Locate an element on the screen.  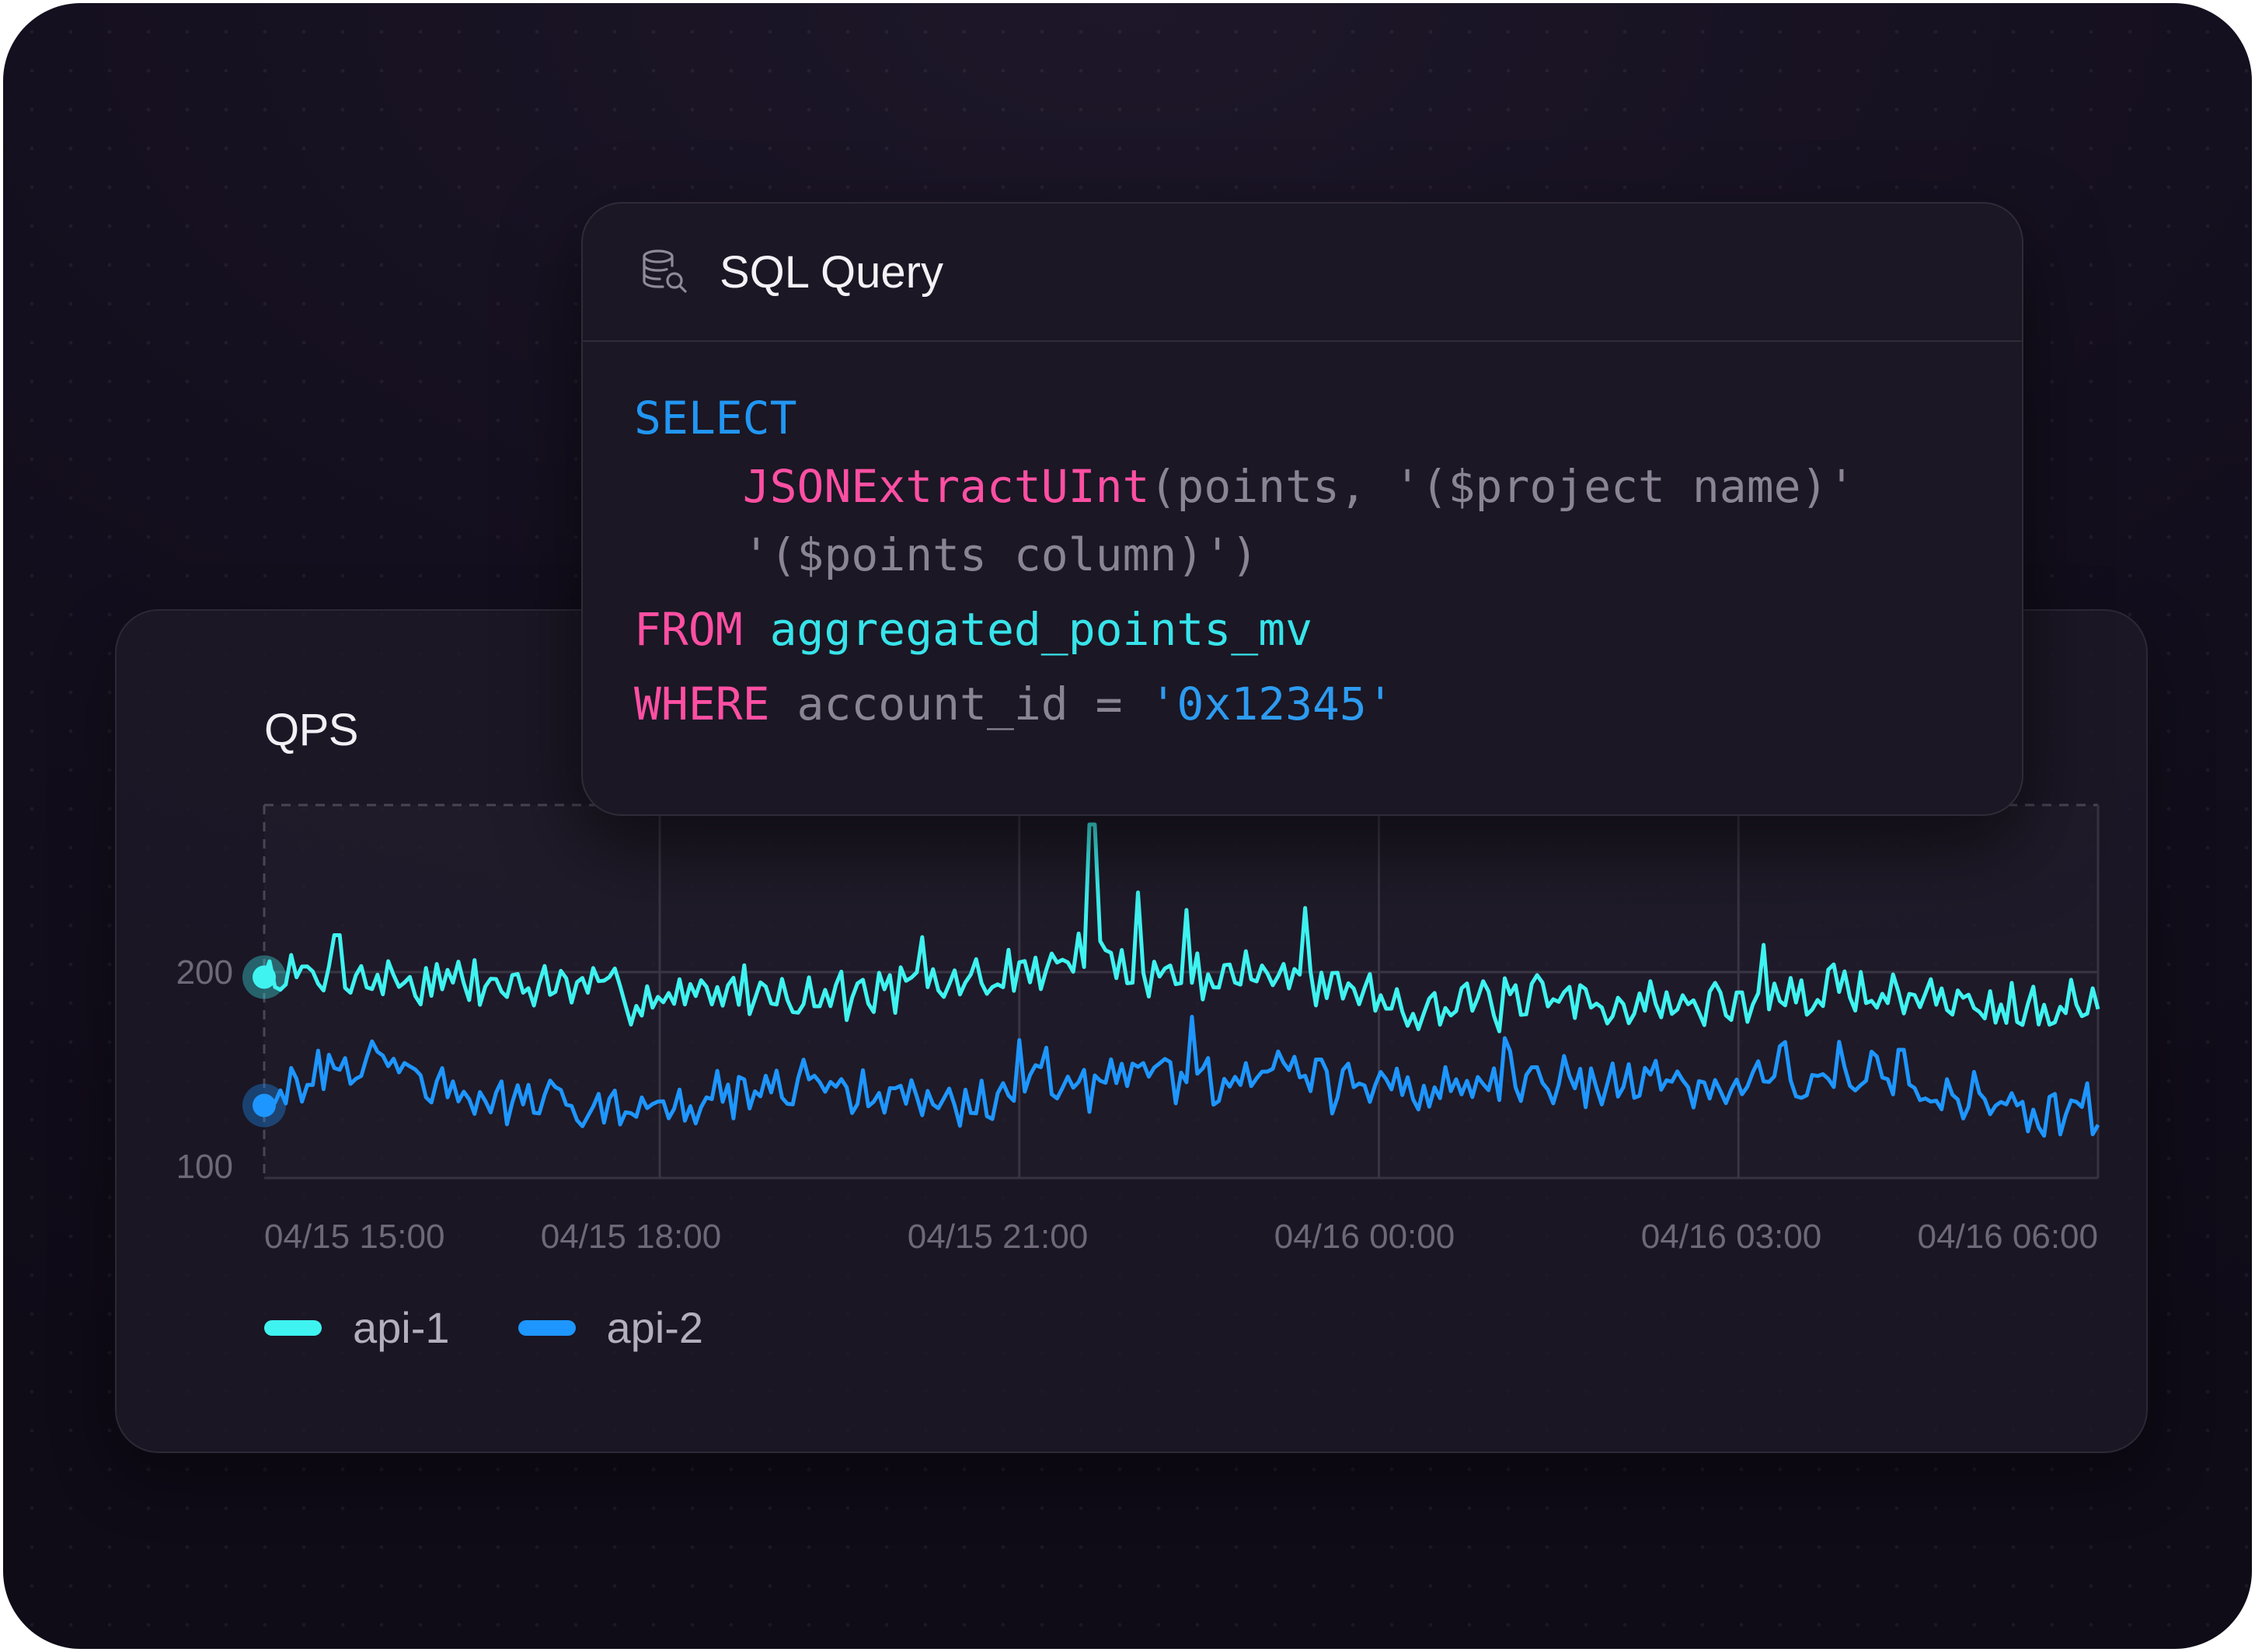
database-search-icon is located at coordinates (665, 271).